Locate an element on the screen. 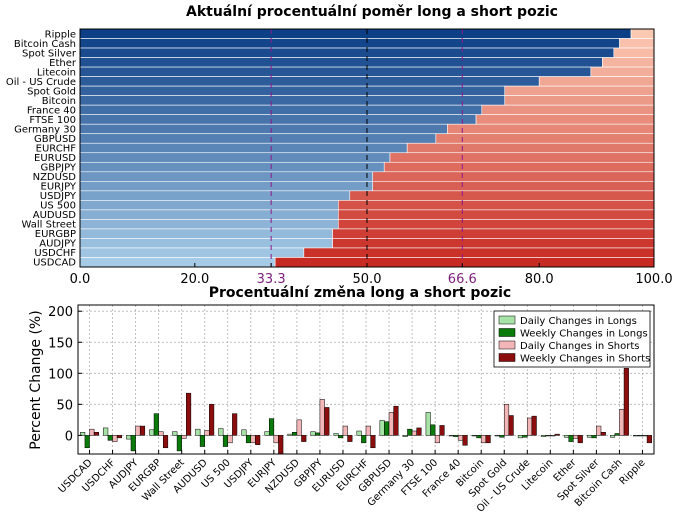 Image resolution: width=680 pixels, height=516 pixels. category-label: USDCAD is located at coordinates (54, 263).